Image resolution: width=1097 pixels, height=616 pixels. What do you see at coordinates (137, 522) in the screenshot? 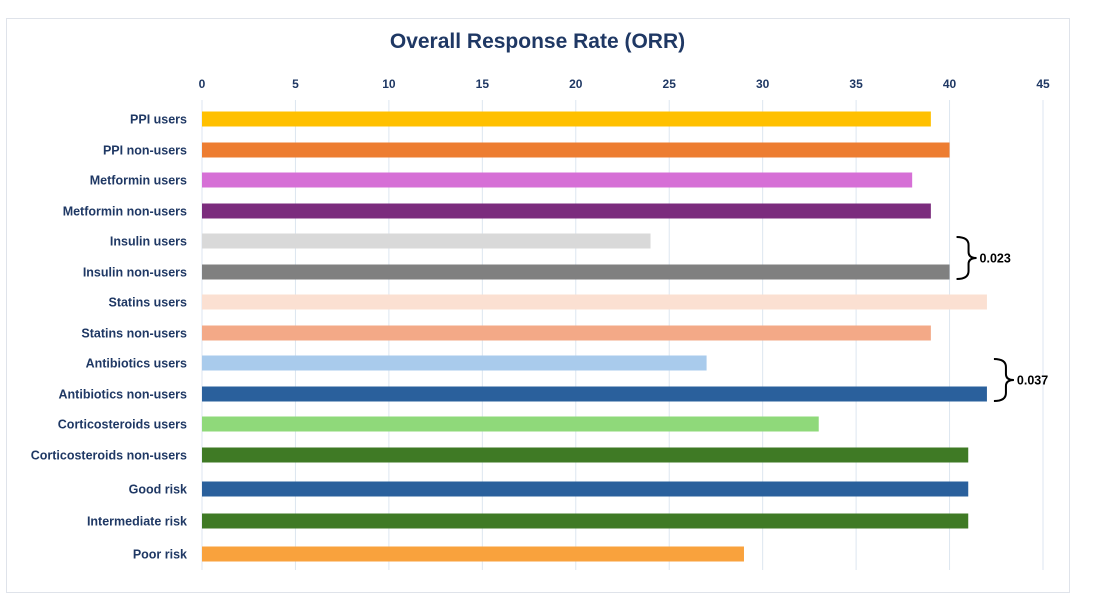
I see `category-label: Intermediate risk` at bounding box center [137, 522].